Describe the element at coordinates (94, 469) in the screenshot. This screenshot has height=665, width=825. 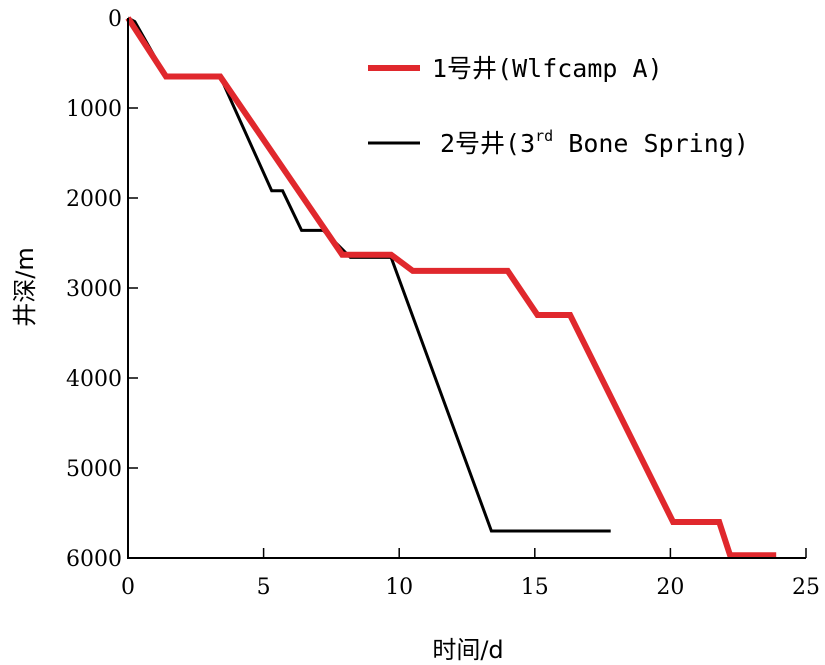
I see `y-tick-label: 5000` at that location.